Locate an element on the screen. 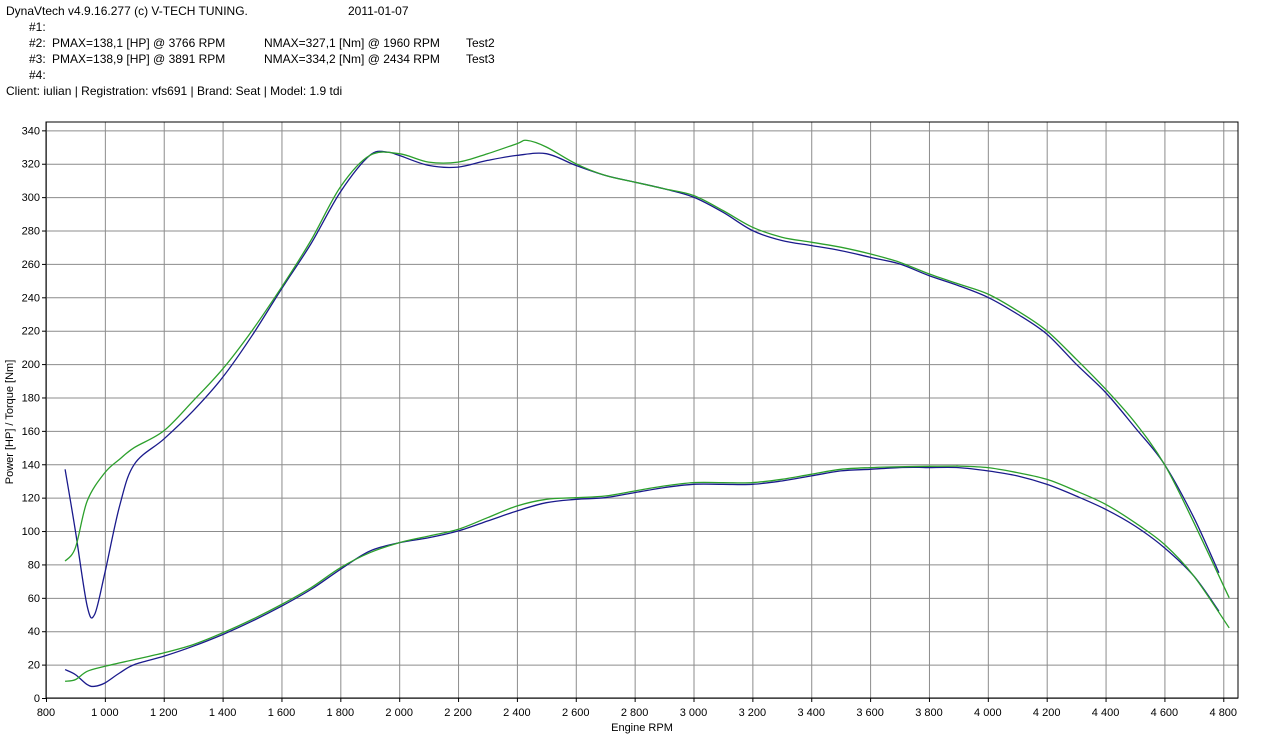 The image size is (1264, 749). x-tick-label: 3 000 is located at coordinates (694, 713).